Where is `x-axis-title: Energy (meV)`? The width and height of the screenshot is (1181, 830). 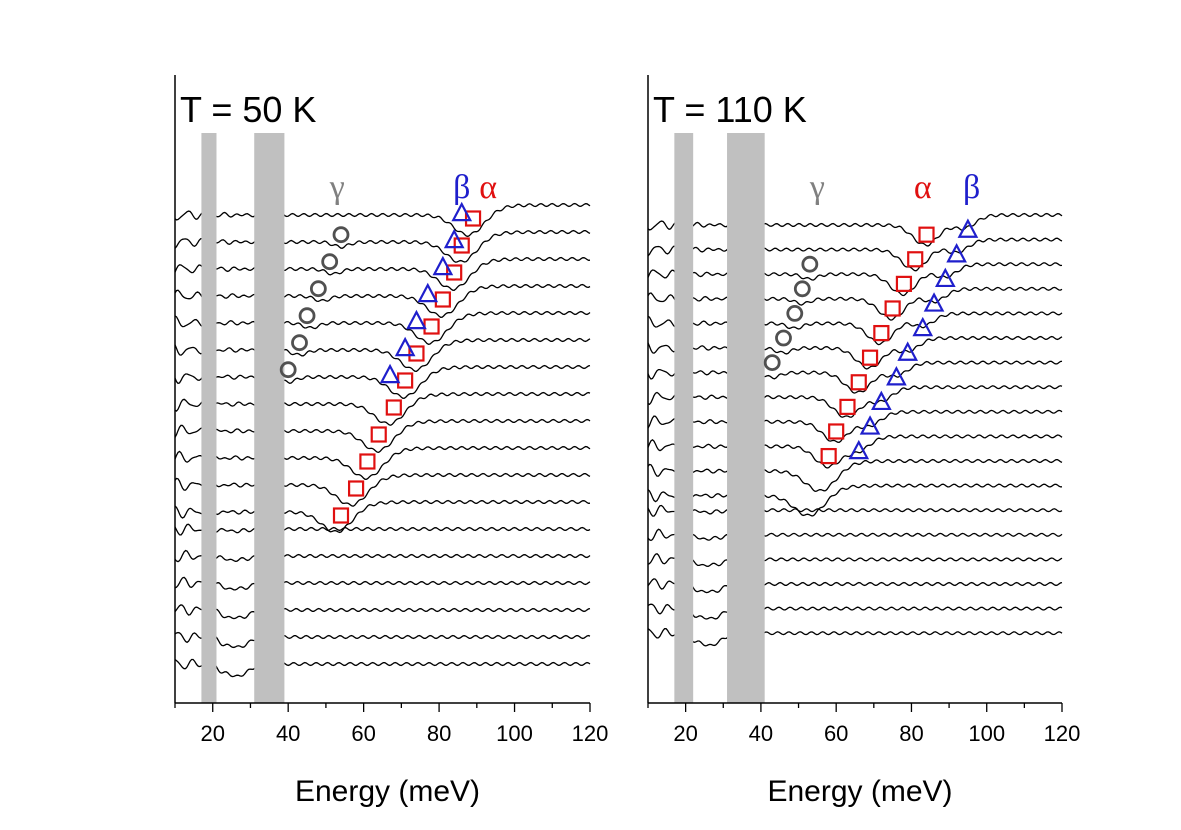
x-axis-title: Energy (meV) is located at coordinates (859, 791).